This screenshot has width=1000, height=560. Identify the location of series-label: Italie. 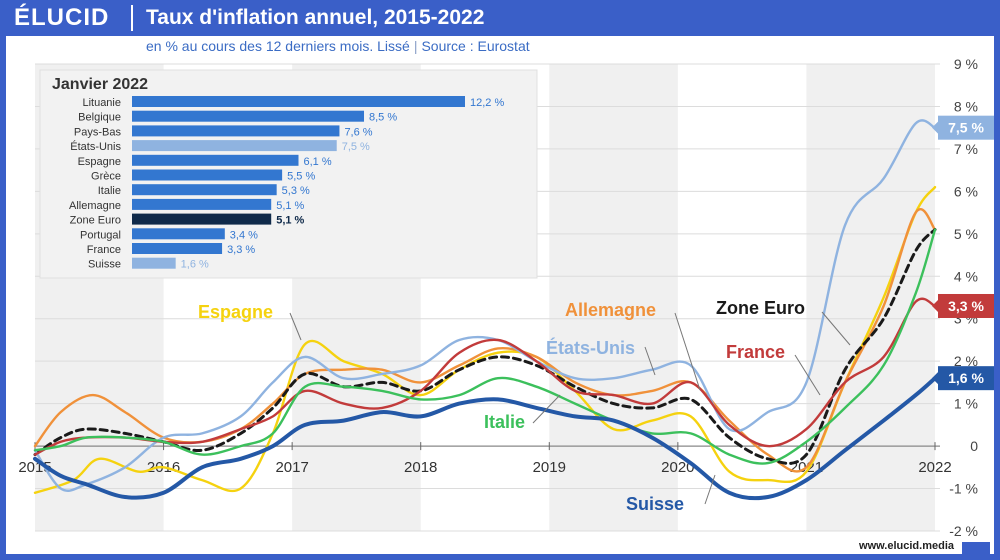
(504, 422).